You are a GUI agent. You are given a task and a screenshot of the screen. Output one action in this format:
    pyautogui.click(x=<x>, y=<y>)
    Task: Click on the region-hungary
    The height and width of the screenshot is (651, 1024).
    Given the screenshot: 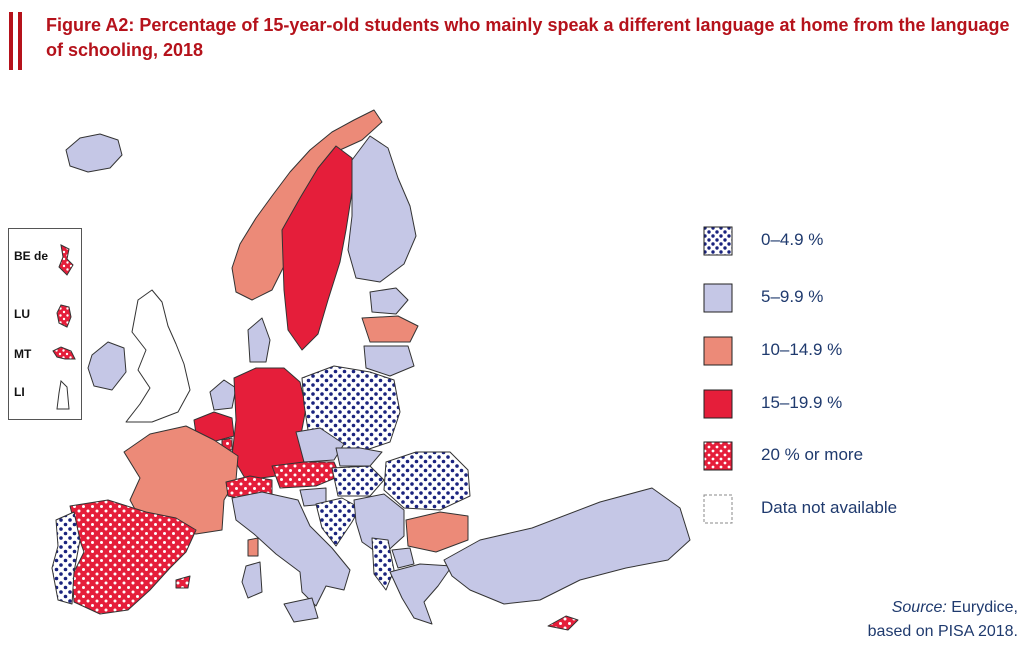 What is the action you would take?
    pyautogui.click(x=358, y=481)
    